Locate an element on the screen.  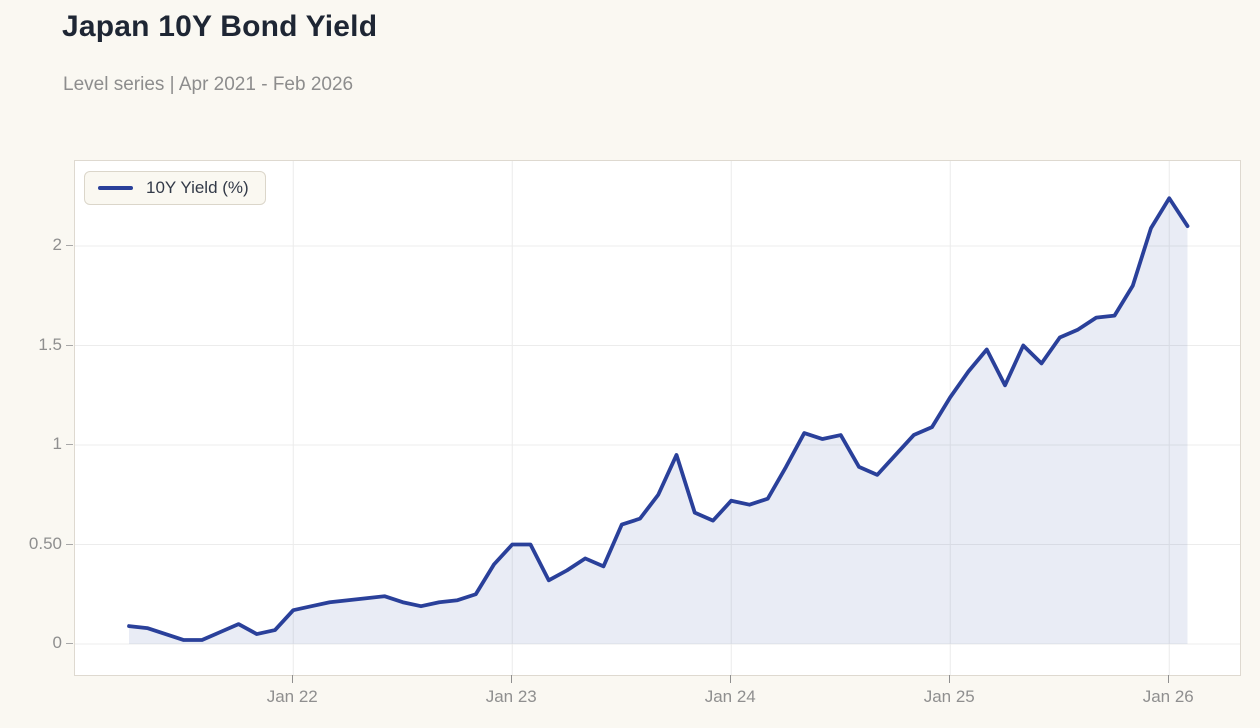
legend-line-swatch is located at coordinates (115, 188).